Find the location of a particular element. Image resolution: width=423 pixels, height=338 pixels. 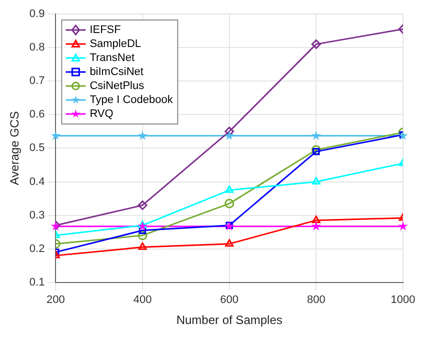

y-axis-title: Average GCS is located at coordinates (15, 148).